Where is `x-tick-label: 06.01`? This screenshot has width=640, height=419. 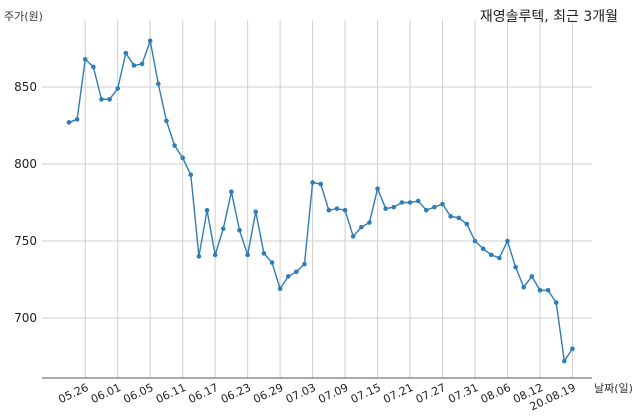 x-tick-label: 06.01 is located at coordinates (106, 393).